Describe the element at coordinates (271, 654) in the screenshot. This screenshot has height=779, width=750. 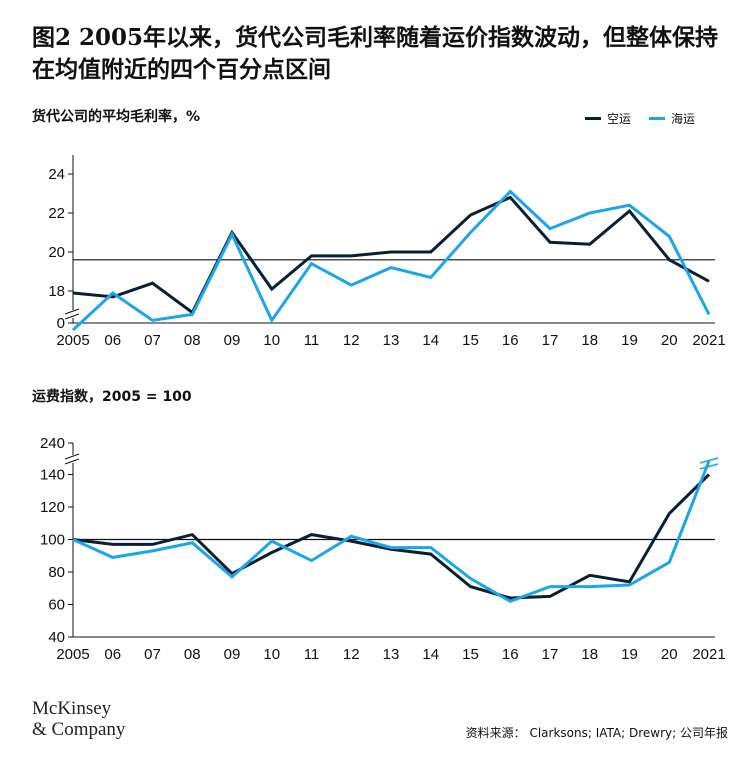
I see `chart2-x-tick-label: 10` at that location.